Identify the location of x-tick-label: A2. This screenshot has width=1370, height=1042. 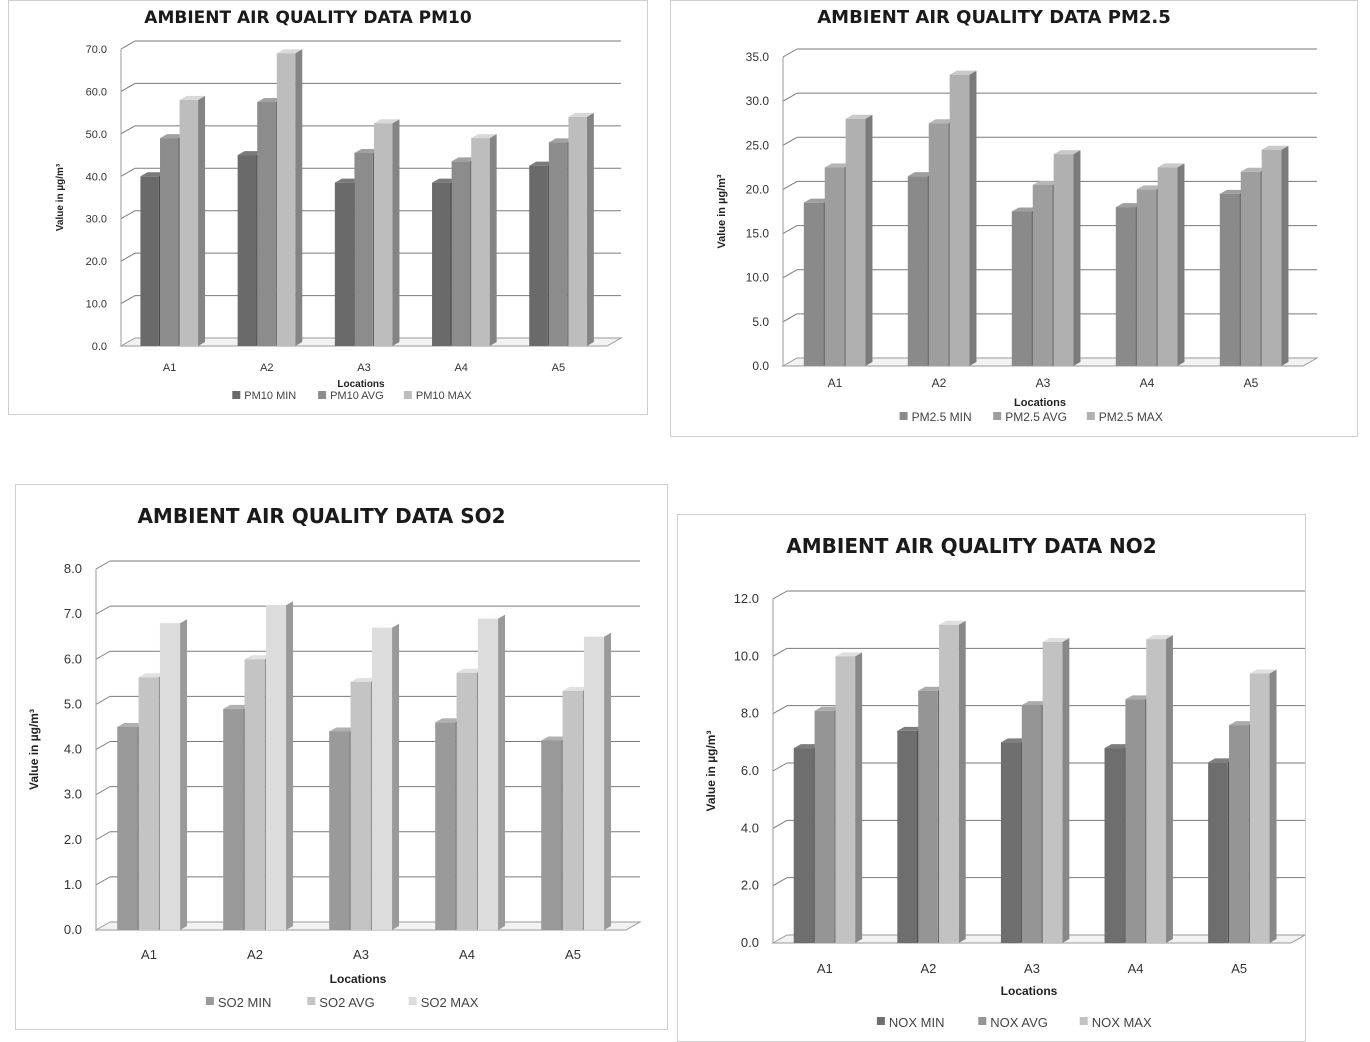
(266, 368).